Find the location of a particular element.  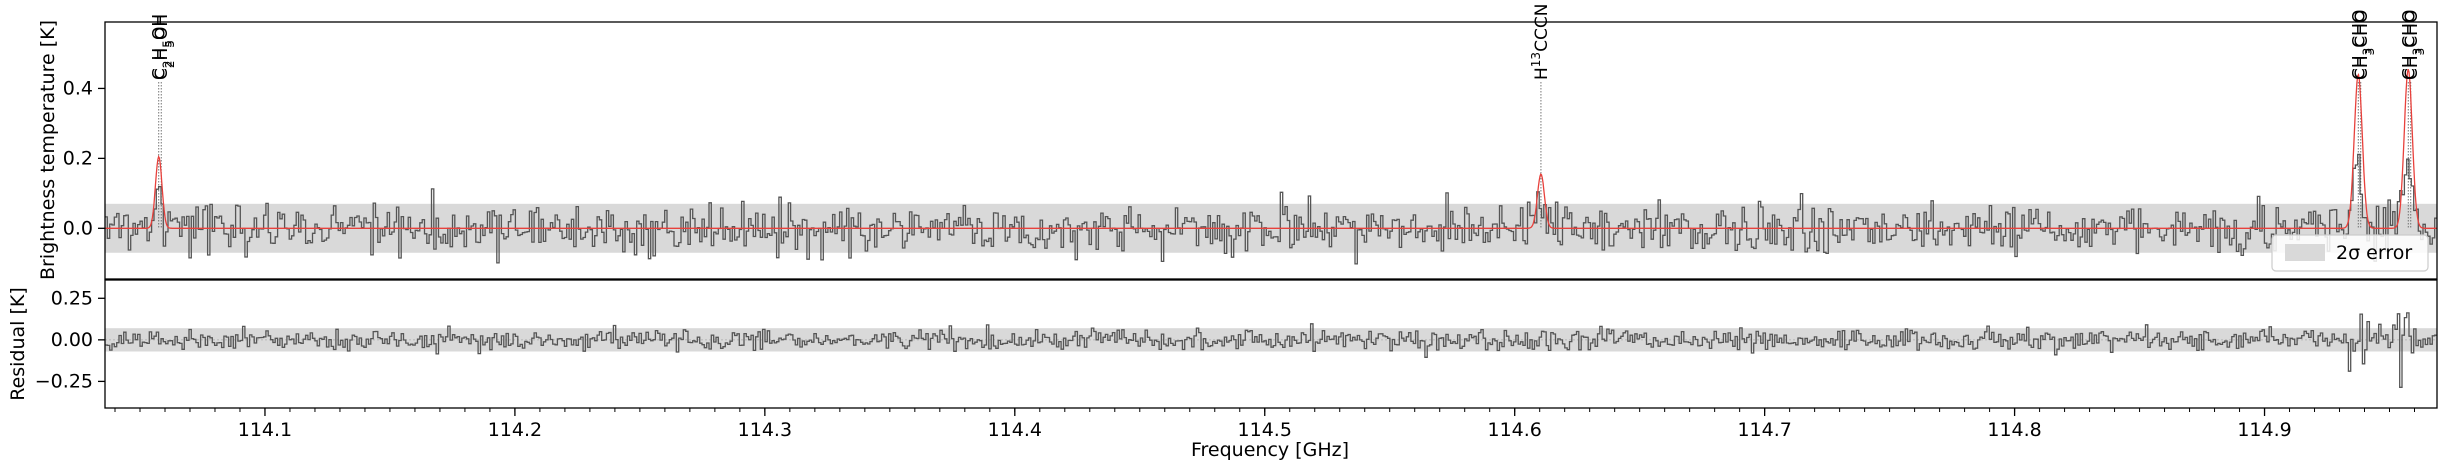

x-axis-label: Frequency [GHz] is located at coordinates (1270, 450).